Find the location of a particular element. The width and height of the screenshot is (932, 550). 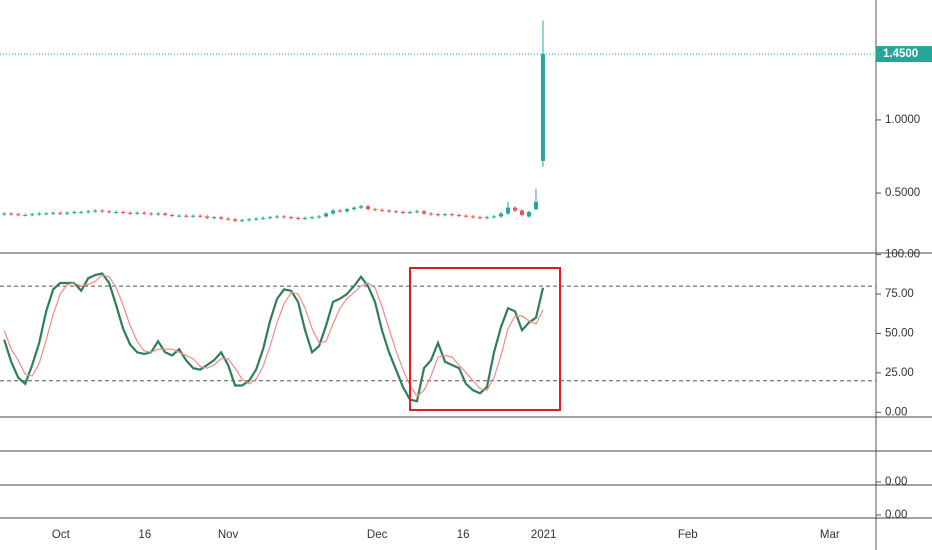

x-tick-label: Feb is located at coordinates (688, 535).